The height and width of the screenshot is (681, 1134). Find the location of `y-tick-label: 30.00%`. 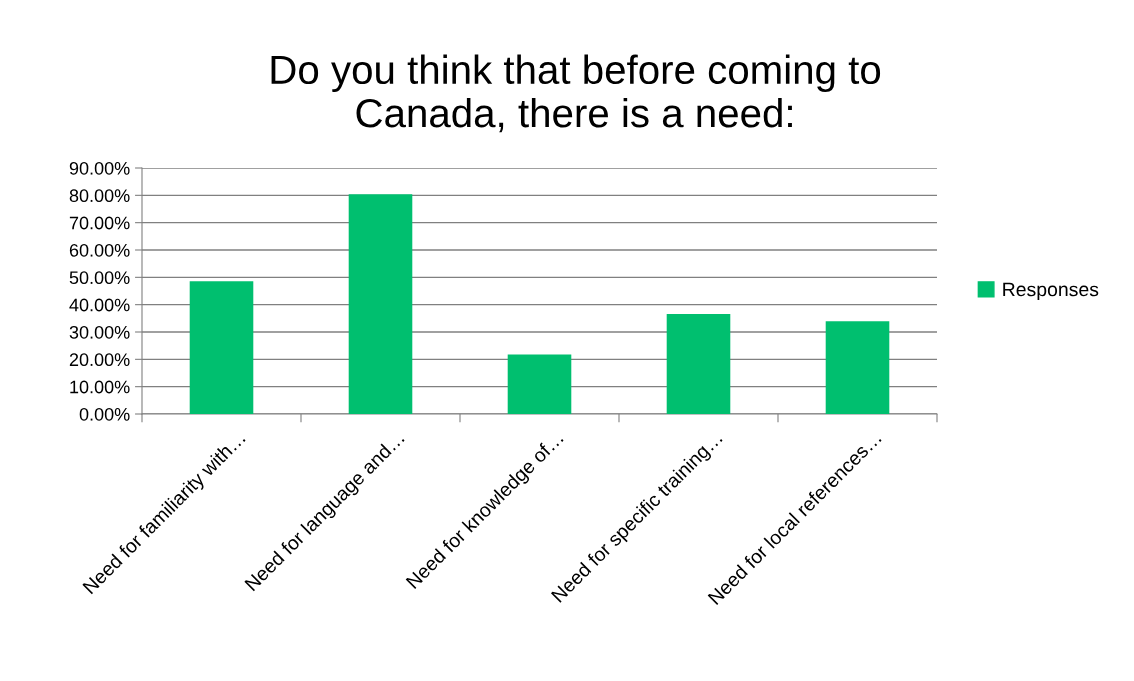

y-tick-label: 30.00% is located at coordinates (99, 332).